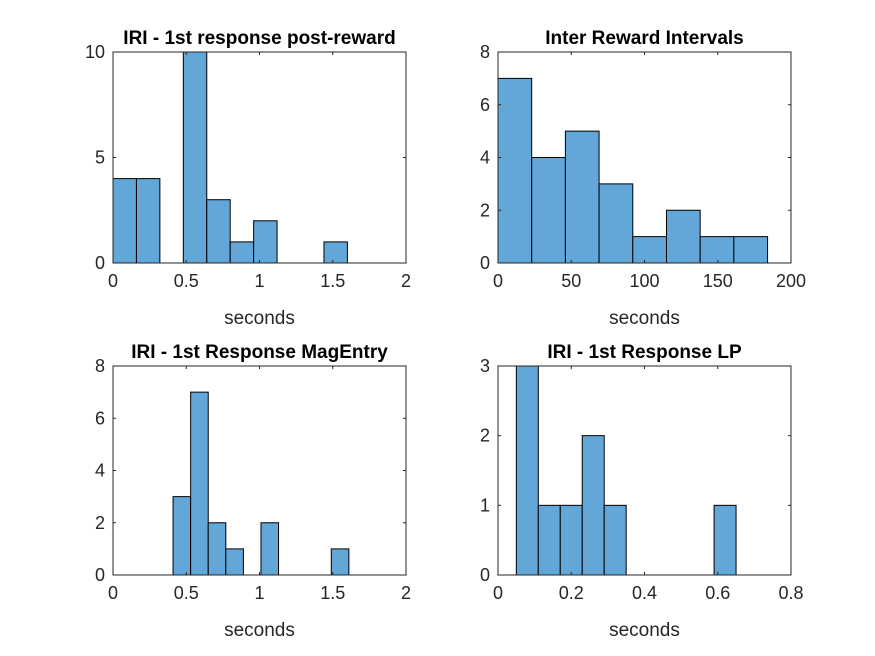 This screenshot has width=875, height=656. What do you see at coordinates (644, 593) in the screenshot?
I see `x-tick-label: 0.4` at bounding box center [644, 593].